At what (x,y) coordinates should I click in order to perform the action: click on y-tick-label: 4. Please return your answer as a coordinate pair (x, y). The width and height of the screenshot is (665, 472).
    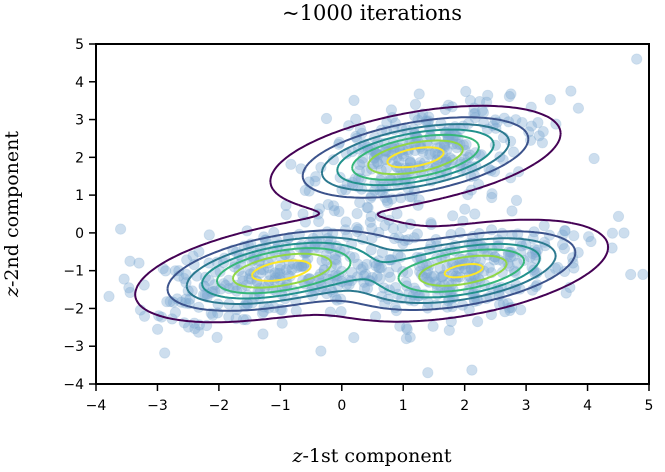
    Looking at the image, I should click on (79, 83).